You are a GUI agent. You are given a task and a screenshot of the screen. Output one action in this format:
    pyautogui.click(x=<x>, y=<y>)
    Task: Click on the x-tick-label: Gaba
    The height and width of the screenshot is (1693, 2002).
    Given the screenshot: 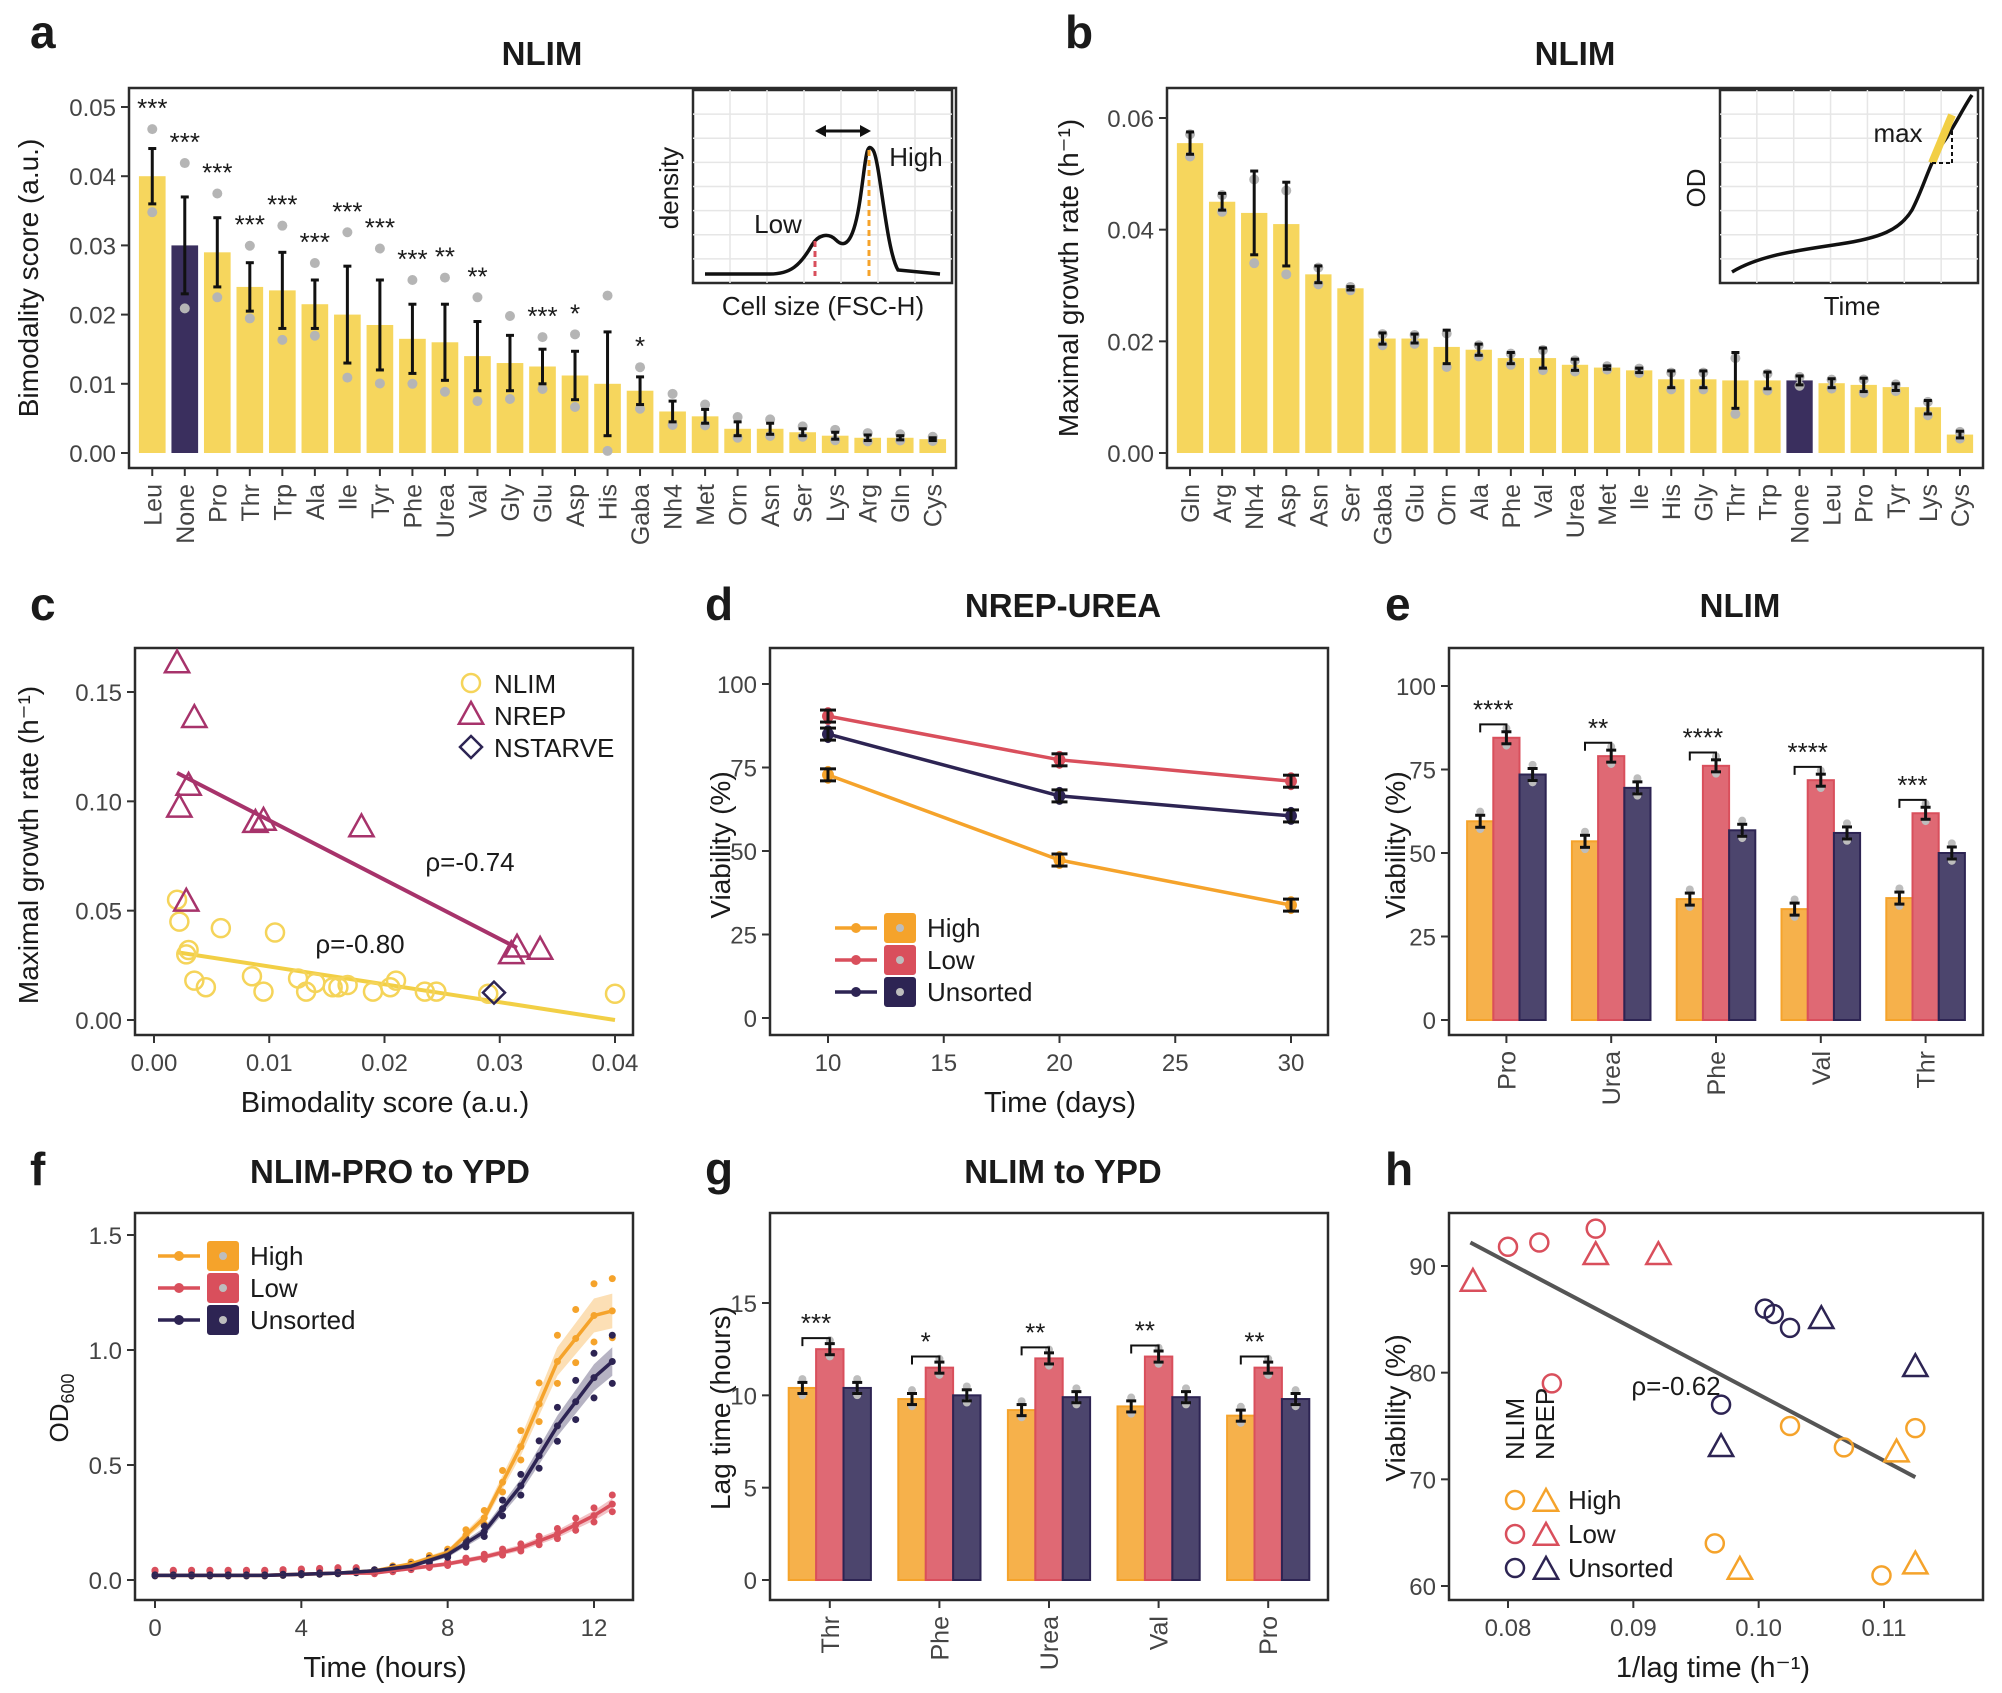 What is the action you would take?
    pyautogui.click(x=1384, y=514)
    